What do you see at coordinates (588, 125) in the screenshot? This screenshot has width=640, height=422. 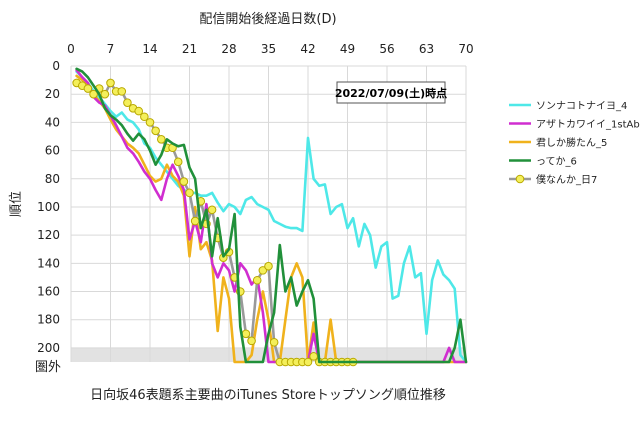 I see `legend-label: アザトカワイイ_1stAb` at bounding box center [588, 125].